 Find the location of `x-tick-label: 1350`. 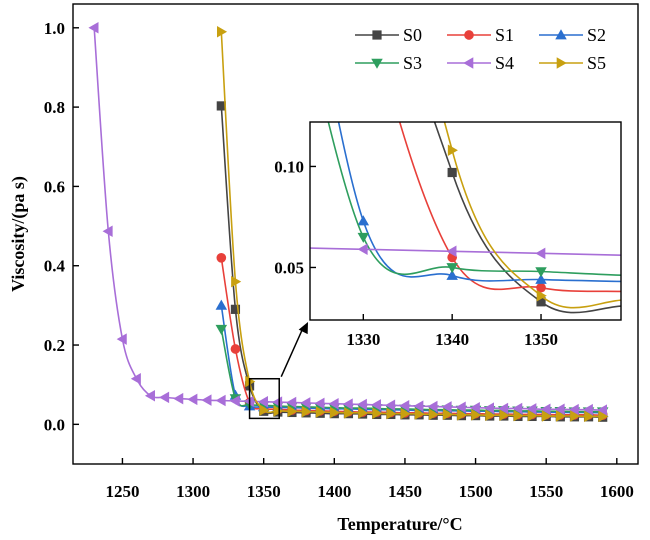

x-tick-label: 1350 is located at coordinates (264, 491).